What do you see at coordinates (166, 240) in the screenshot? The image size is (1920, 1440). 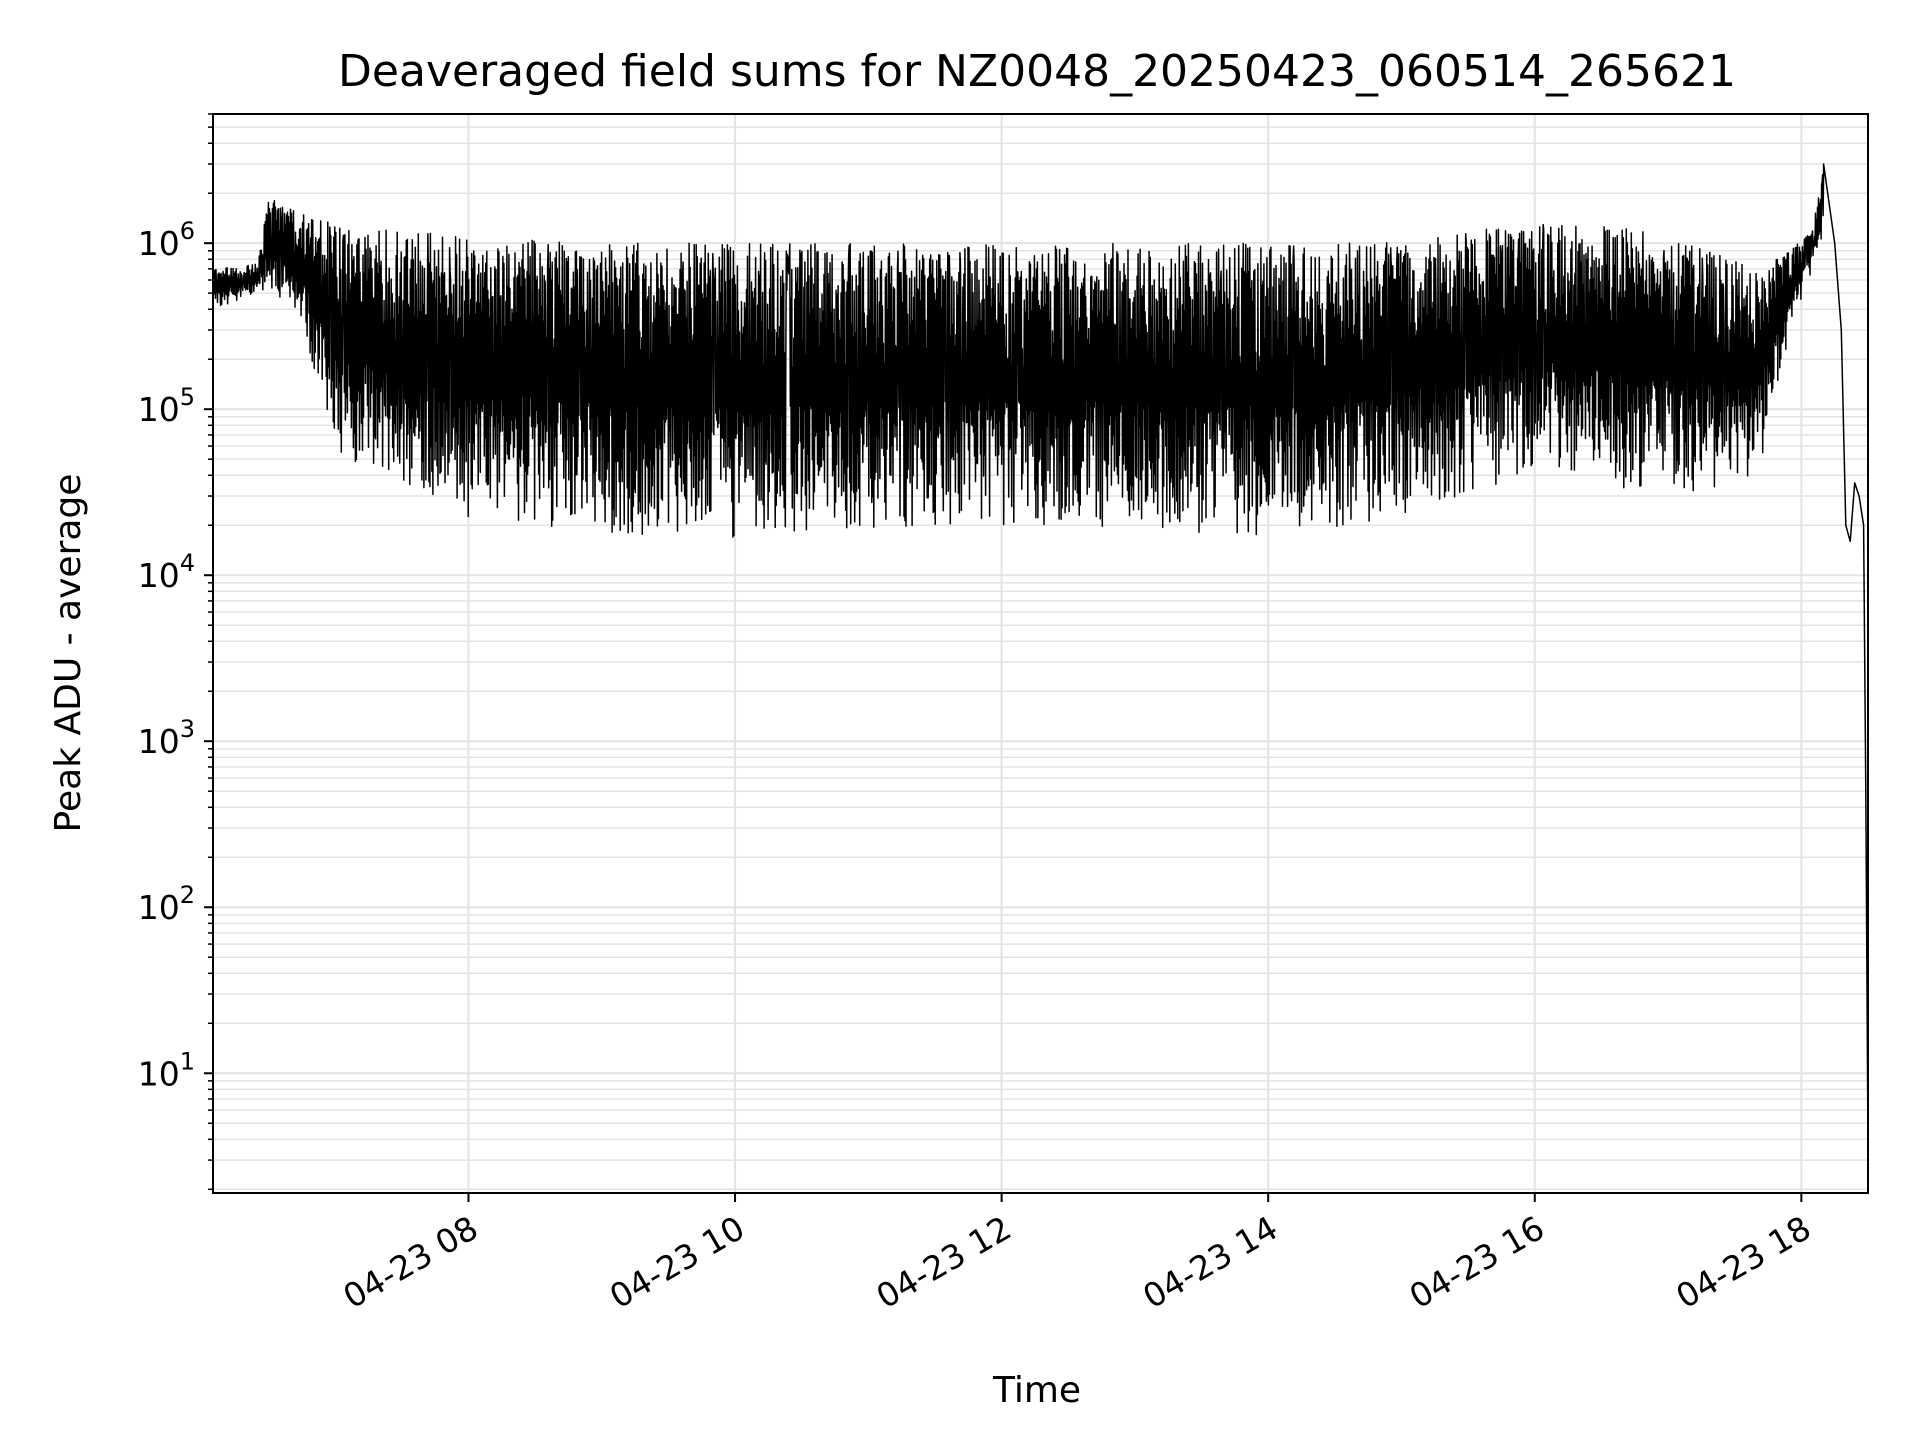 I see `y-tick-label: 10⁶` at bounding box center [166, 240].